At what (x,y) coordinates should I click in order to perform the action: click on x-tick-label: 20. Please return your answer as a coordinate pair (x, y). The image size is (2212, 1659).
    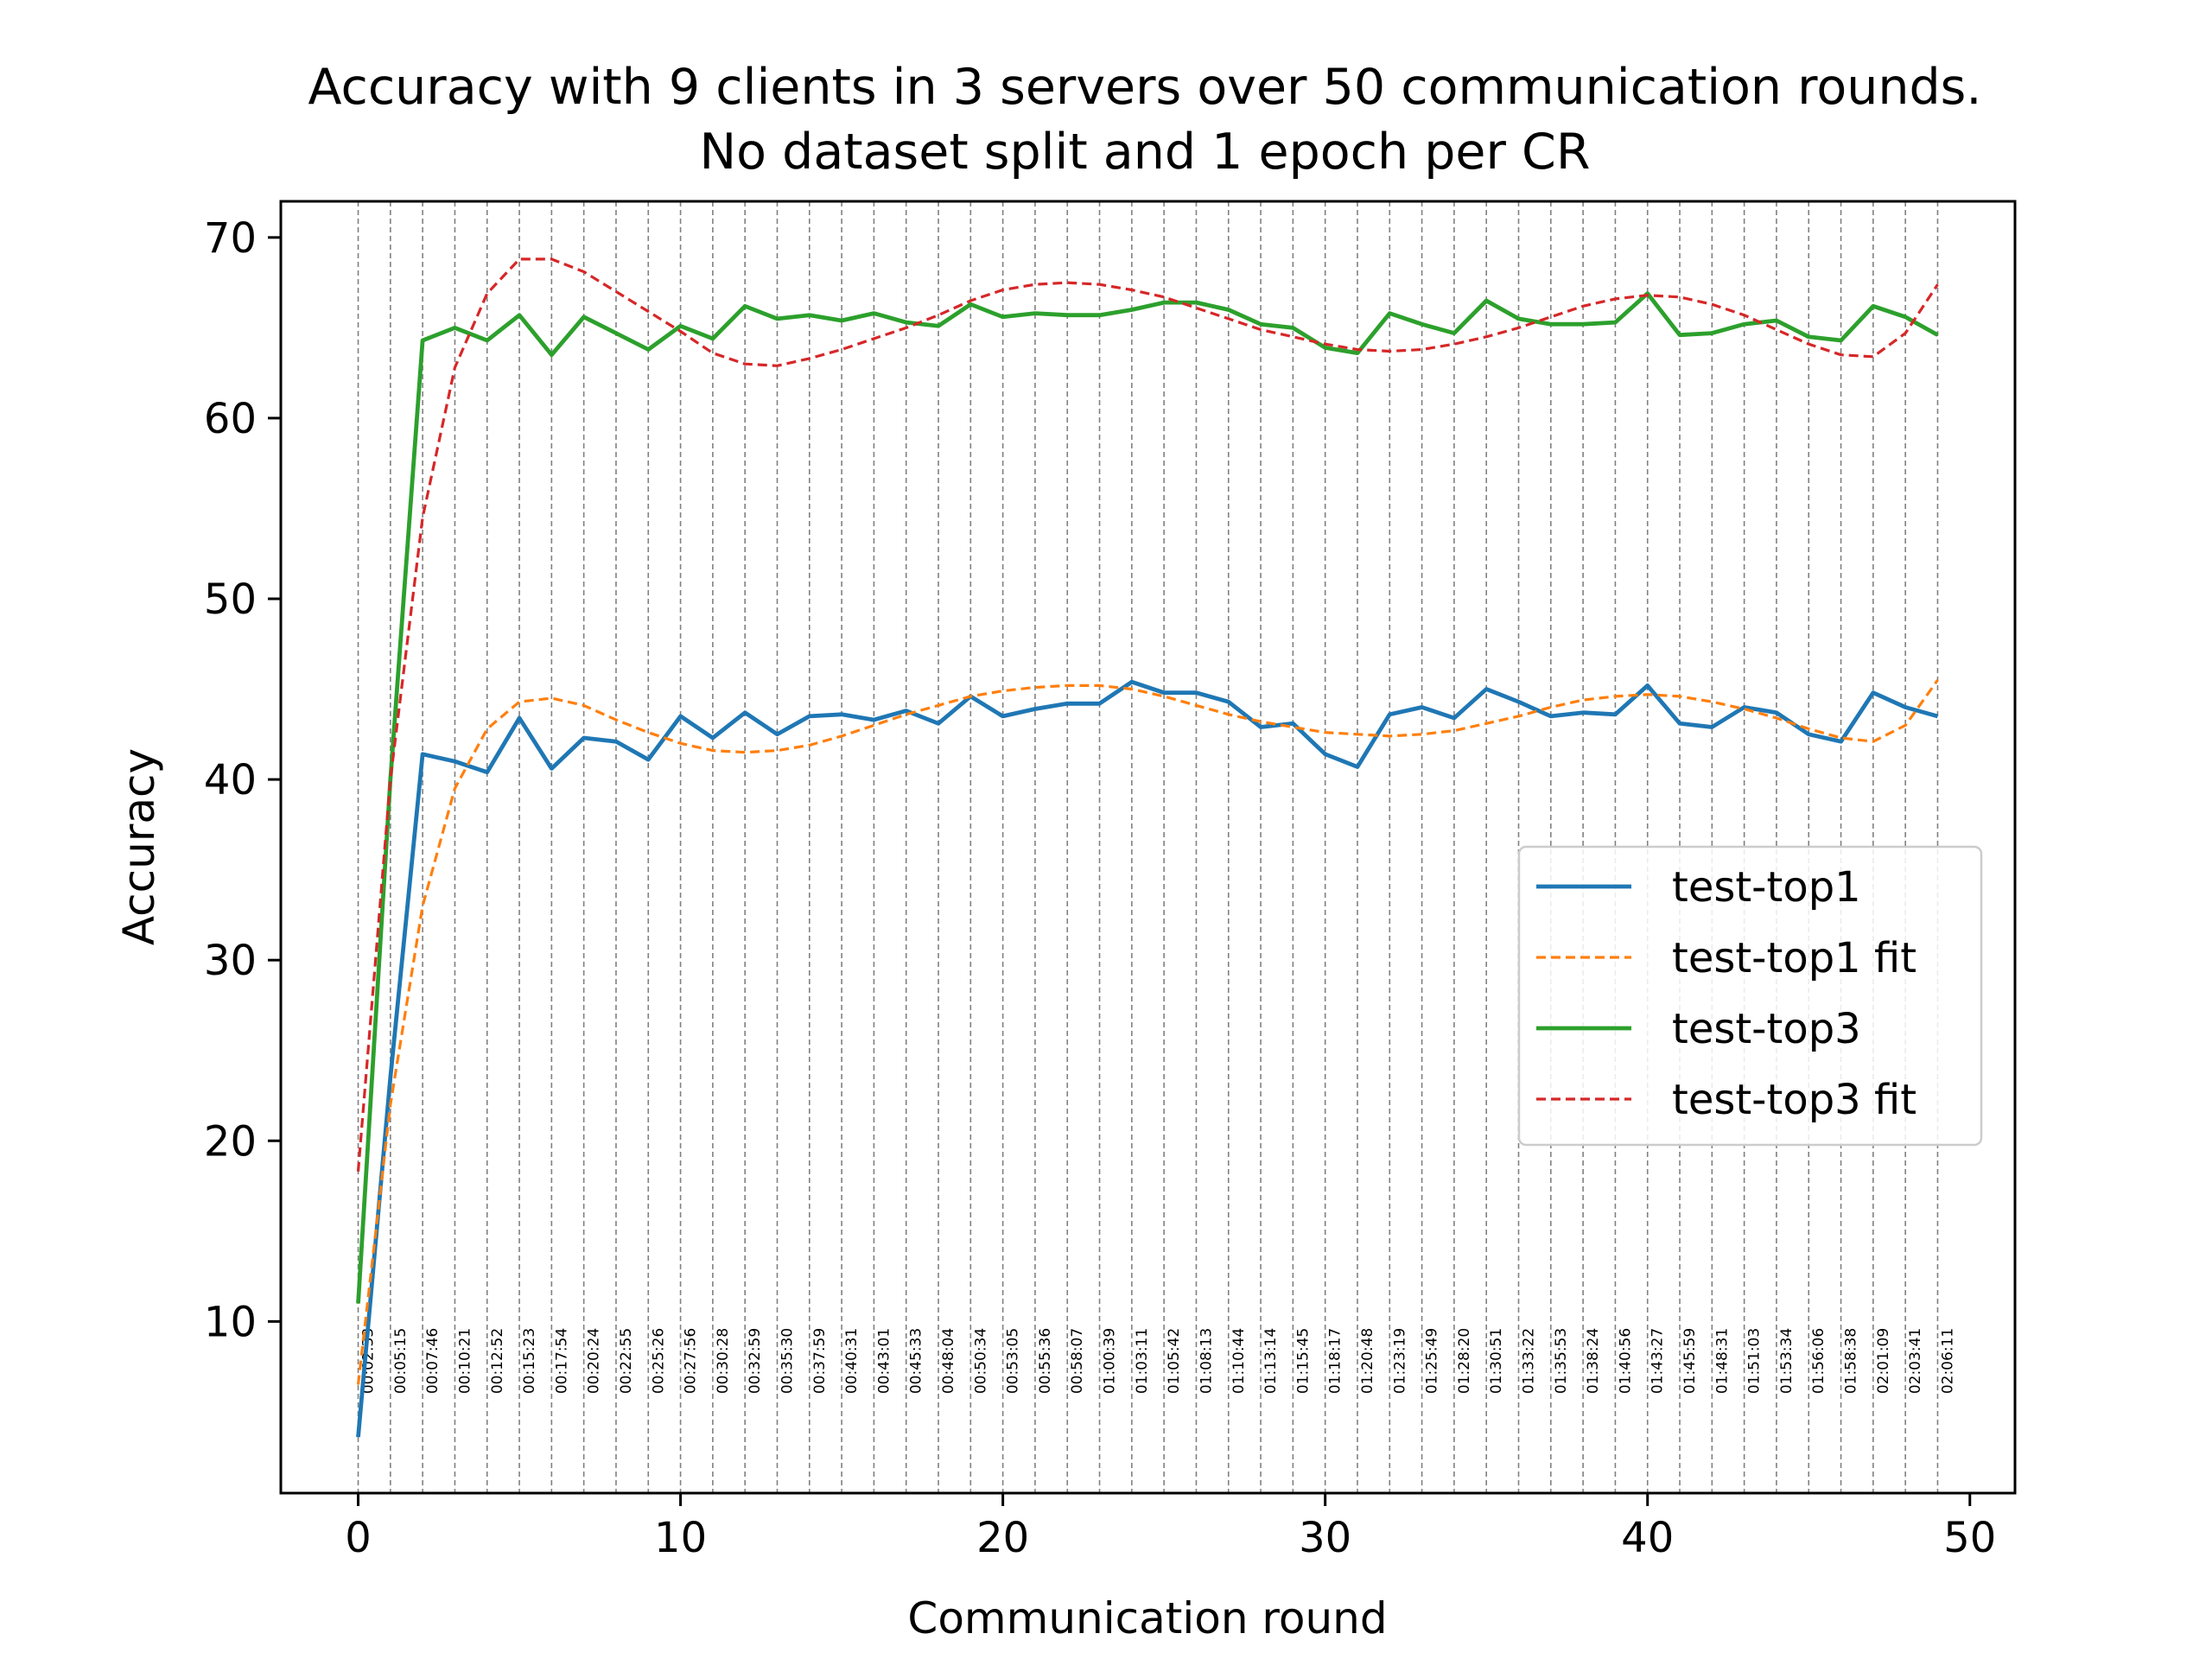
    Looking at the image, I should click on (1002, 1538).